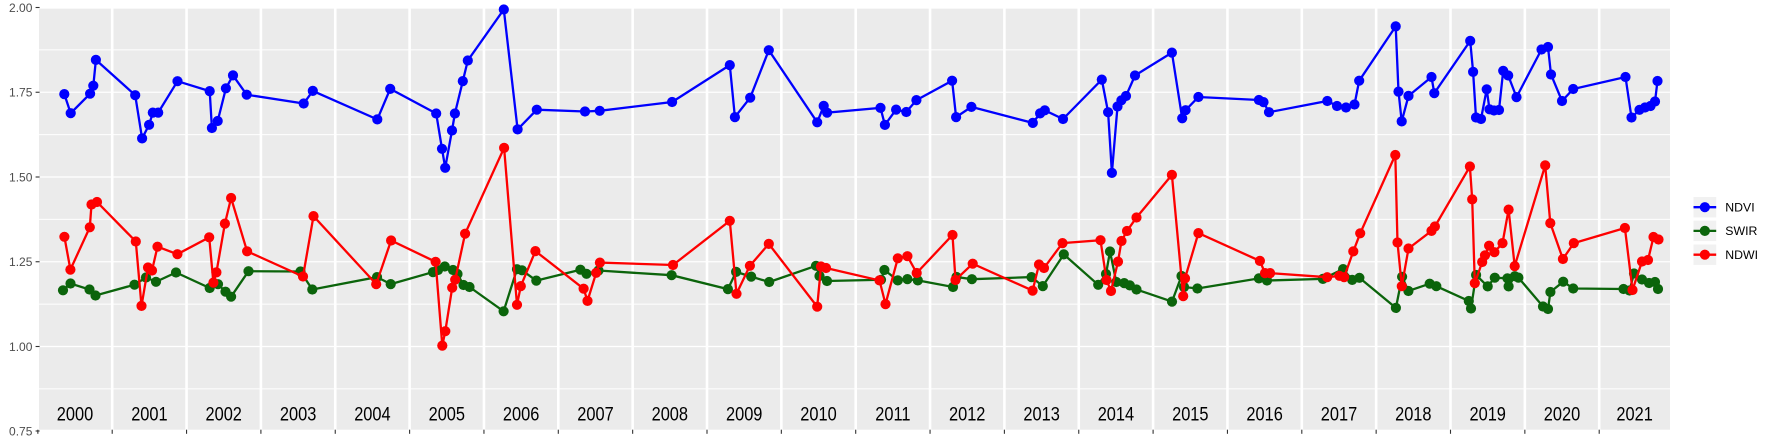 This screenshot has height=442, width=1773. Describe the element at coordinates (1741, 255) in the screenshot. I see `svg-text: NDWI` at that location.